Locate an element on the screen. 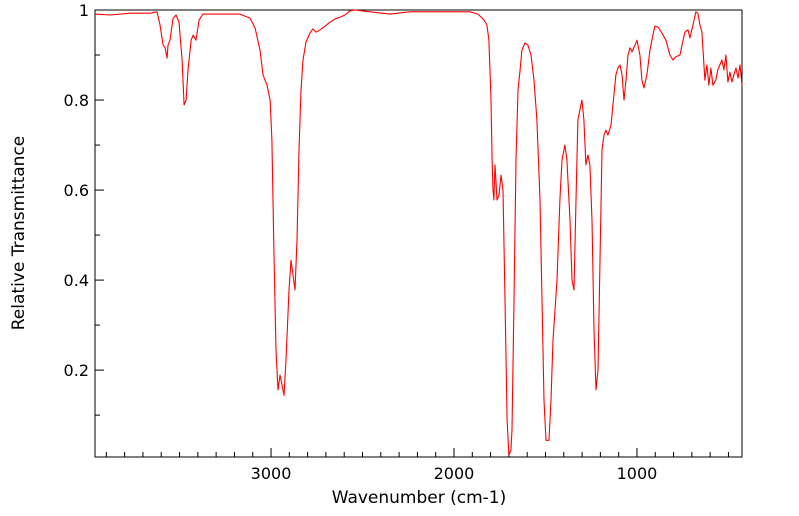 This screenshot has height=516, width=799. x-axis-label: Wavenumber (cm-1) is located at coordinates (419, 498).